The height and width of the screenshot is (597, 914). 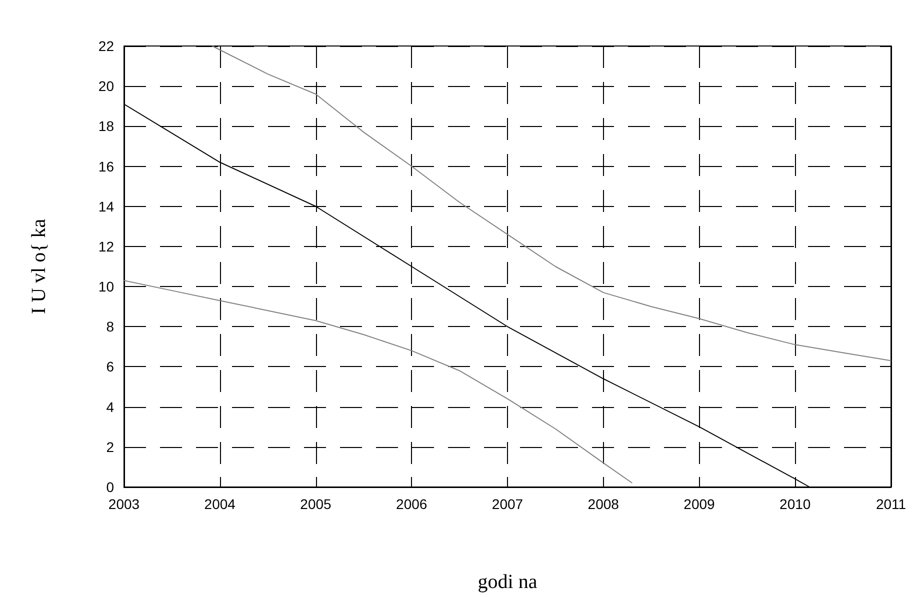 I want to click on x-tick-label: 2004, so click(x=220, y=504).